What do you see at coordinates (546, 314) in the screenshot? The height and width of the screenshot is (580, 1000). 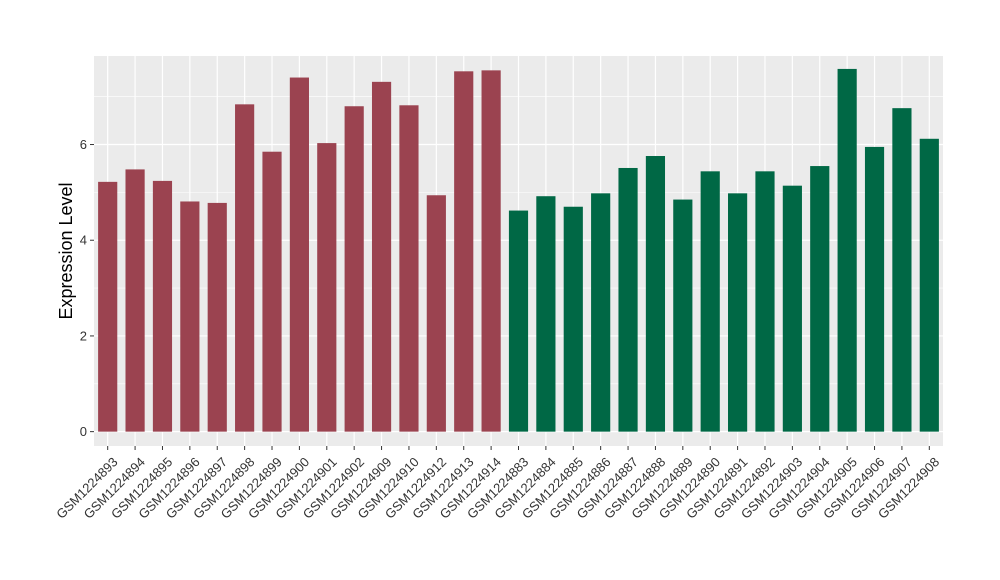 I see `bar-GSM1224884` at bounding box center [546, 314].